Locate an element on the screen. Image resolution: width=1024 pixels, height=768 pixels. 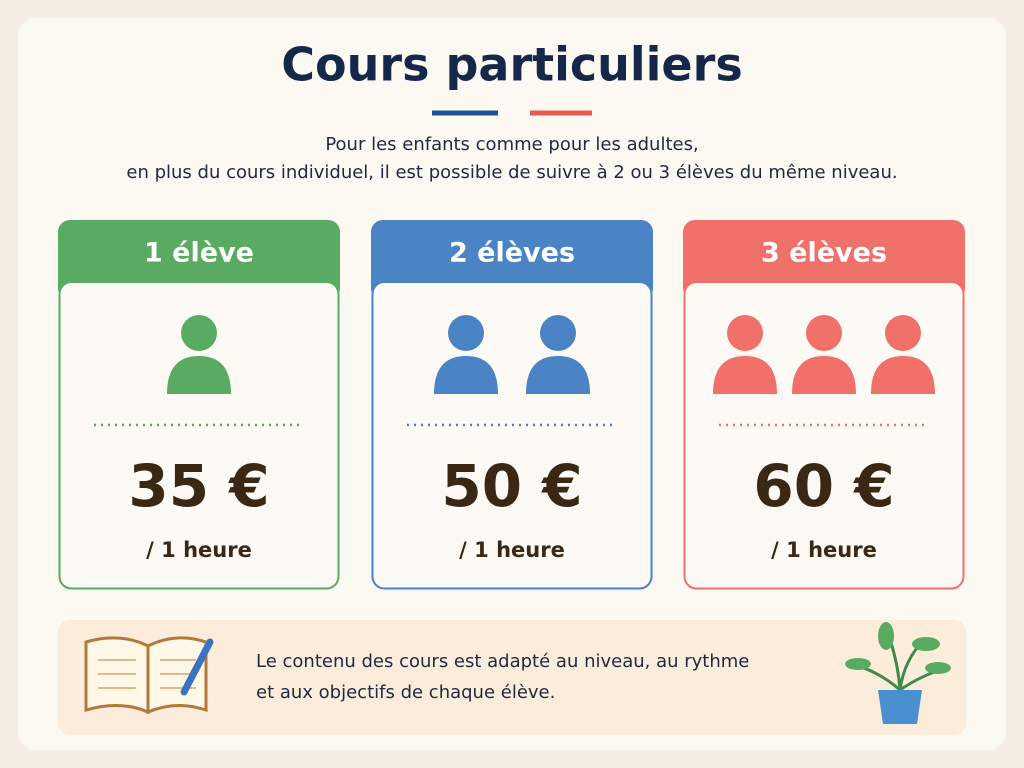
price: 35 € is located at coordinates (198, 486).